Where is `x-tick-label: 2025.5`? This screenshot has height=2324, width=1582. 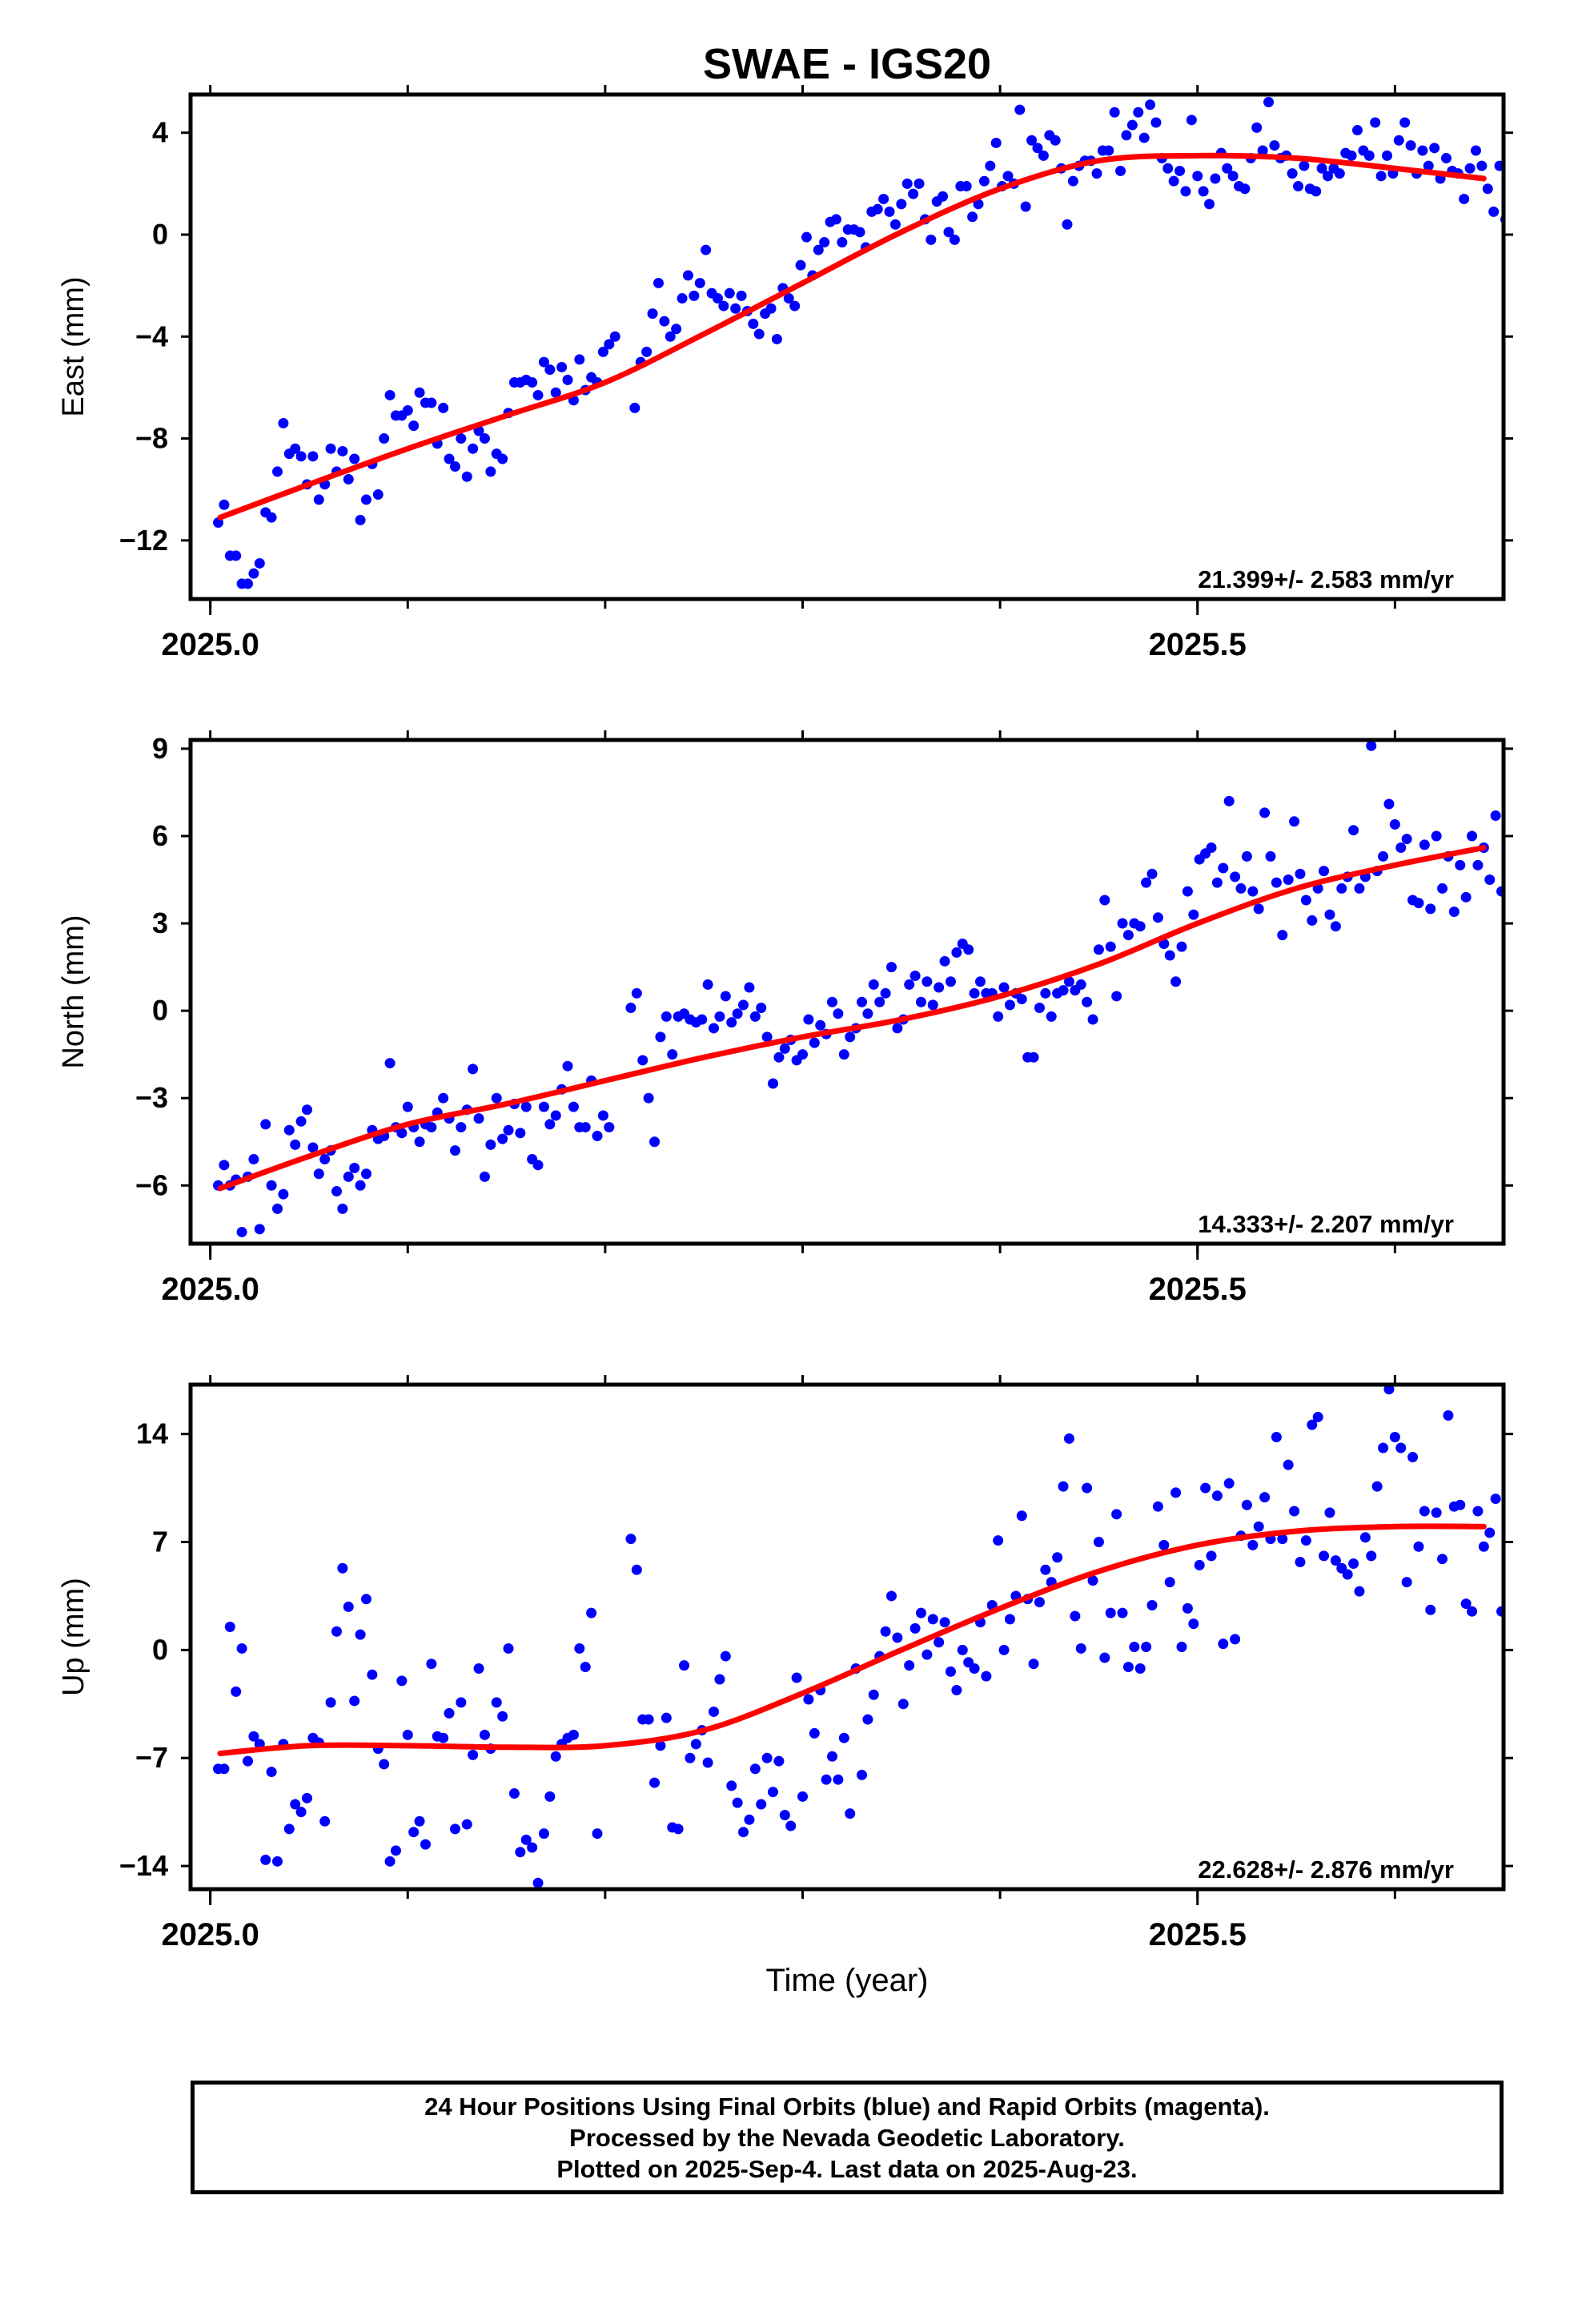
x-tick-label: 2025.5 is located at coordinates (1198, 1289).